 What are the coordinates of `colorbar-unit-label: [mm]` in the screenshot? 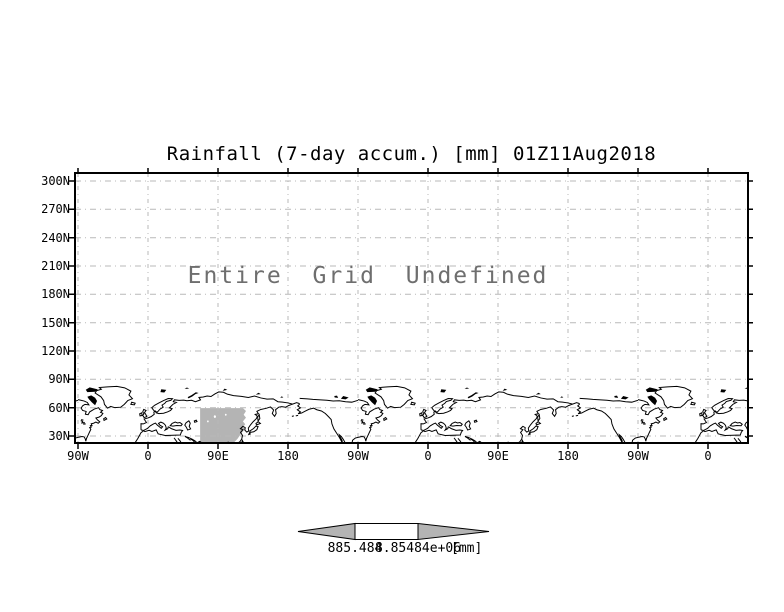 It's located at (467, 548).